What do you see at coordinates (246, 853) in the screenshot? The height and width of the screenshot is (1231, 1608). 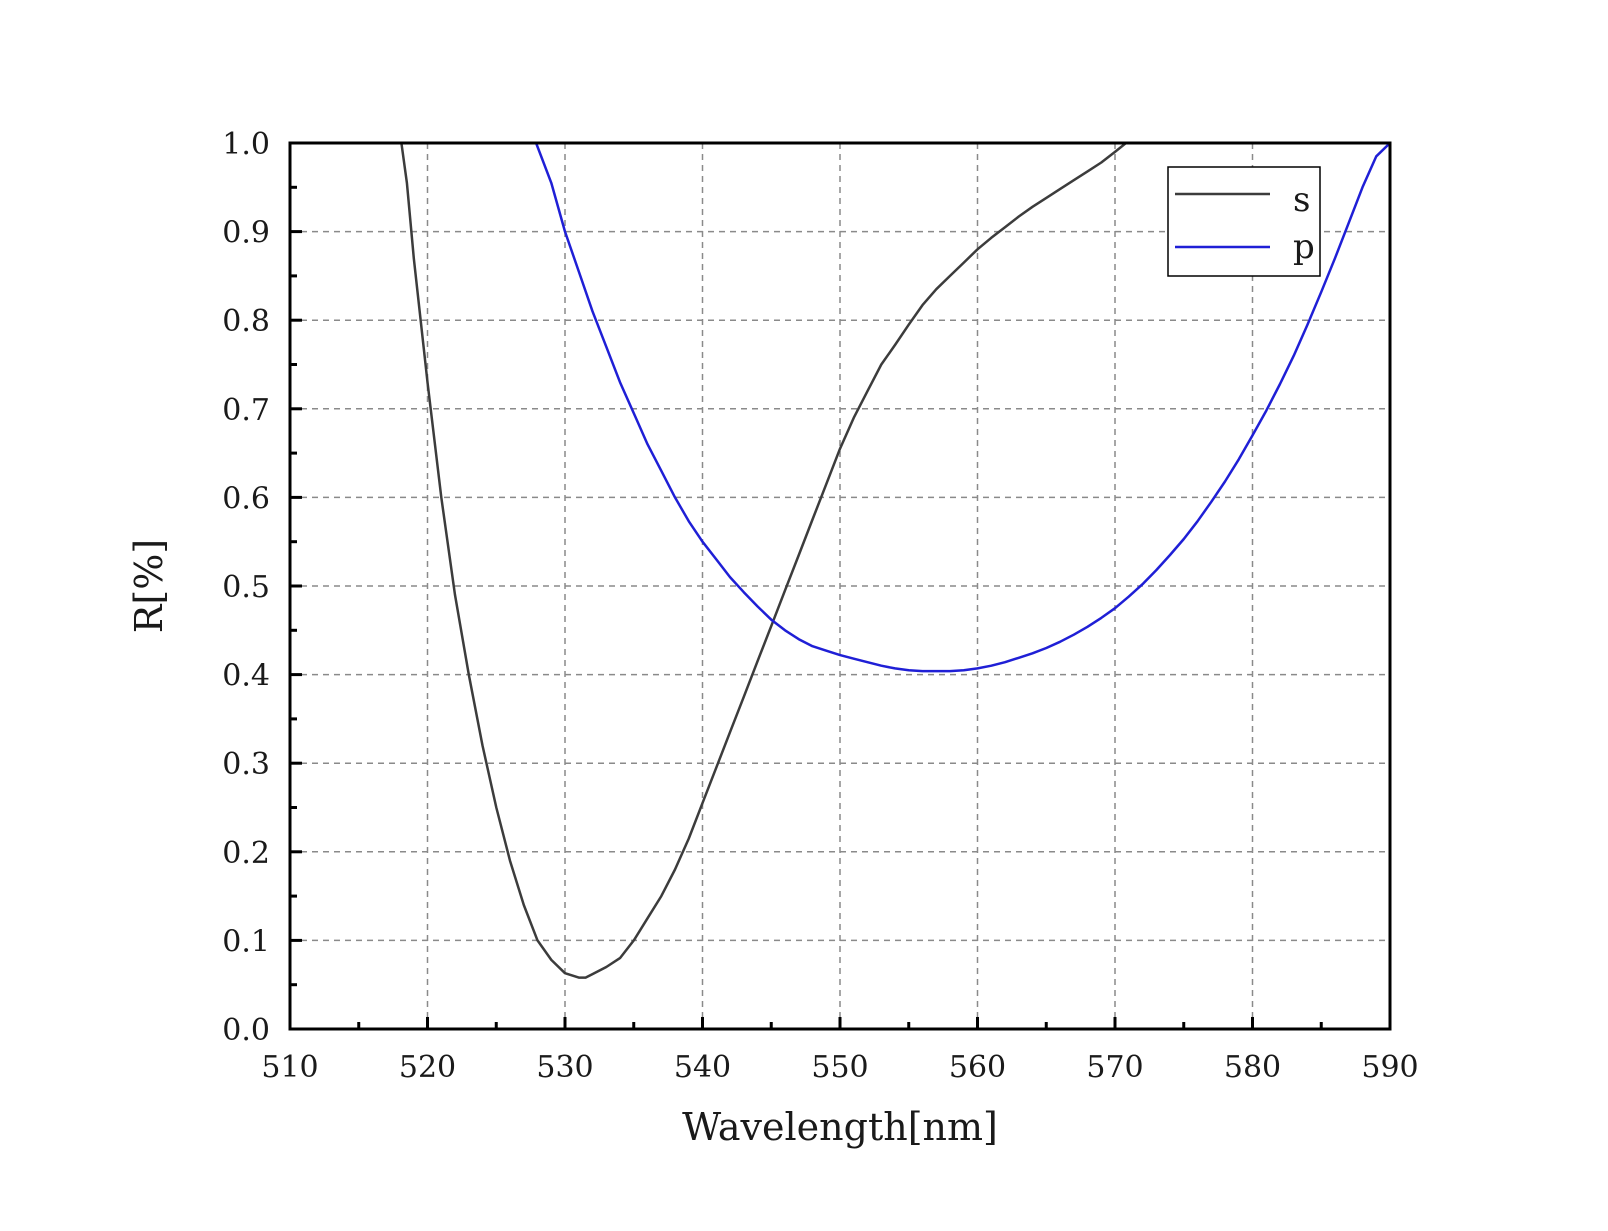 I see `y-tick-label: 0.2` at bounding box center [246, 853].